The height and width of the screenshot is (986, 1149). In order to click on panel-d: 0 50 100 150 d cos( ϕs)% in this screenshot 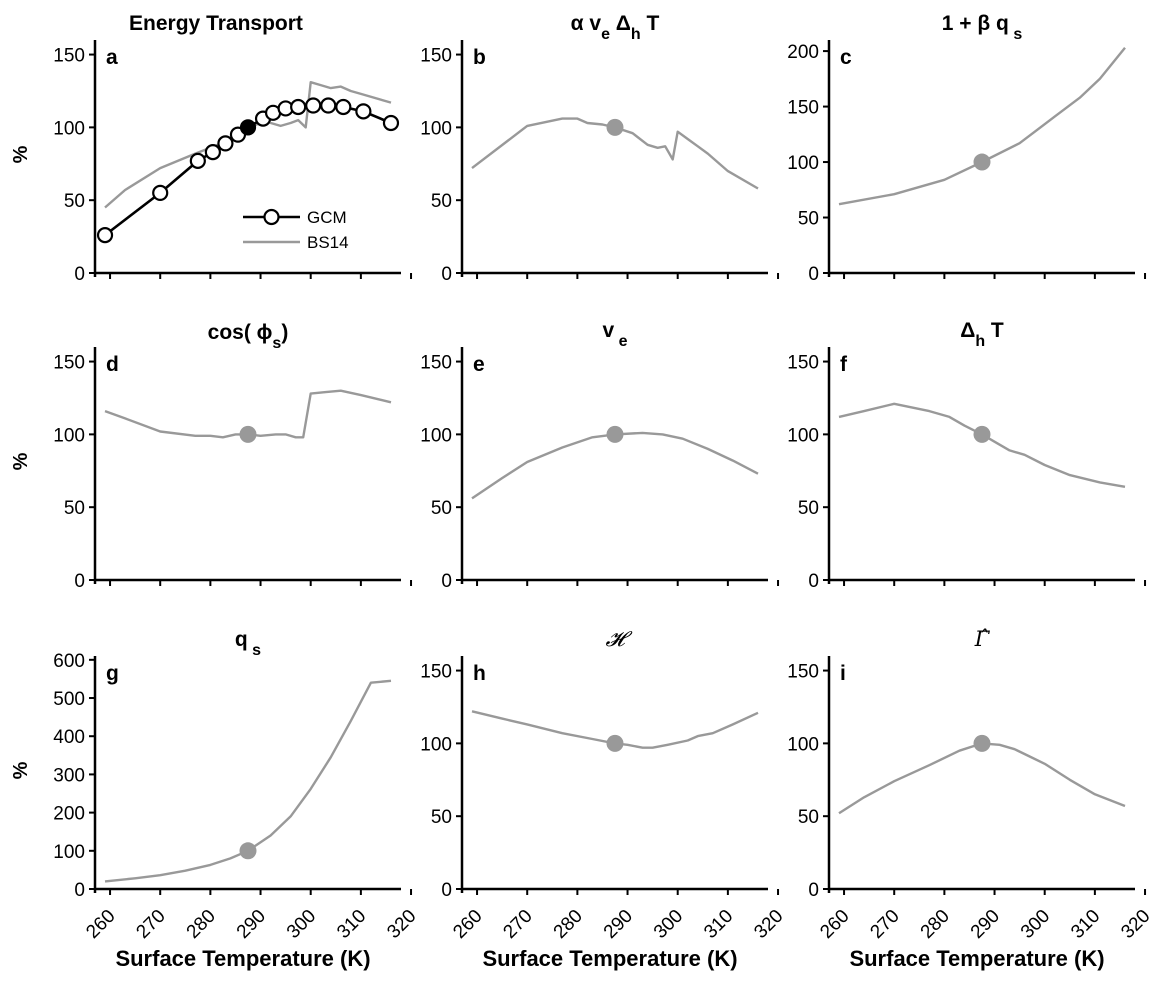, I will do `click(211, 456)`.